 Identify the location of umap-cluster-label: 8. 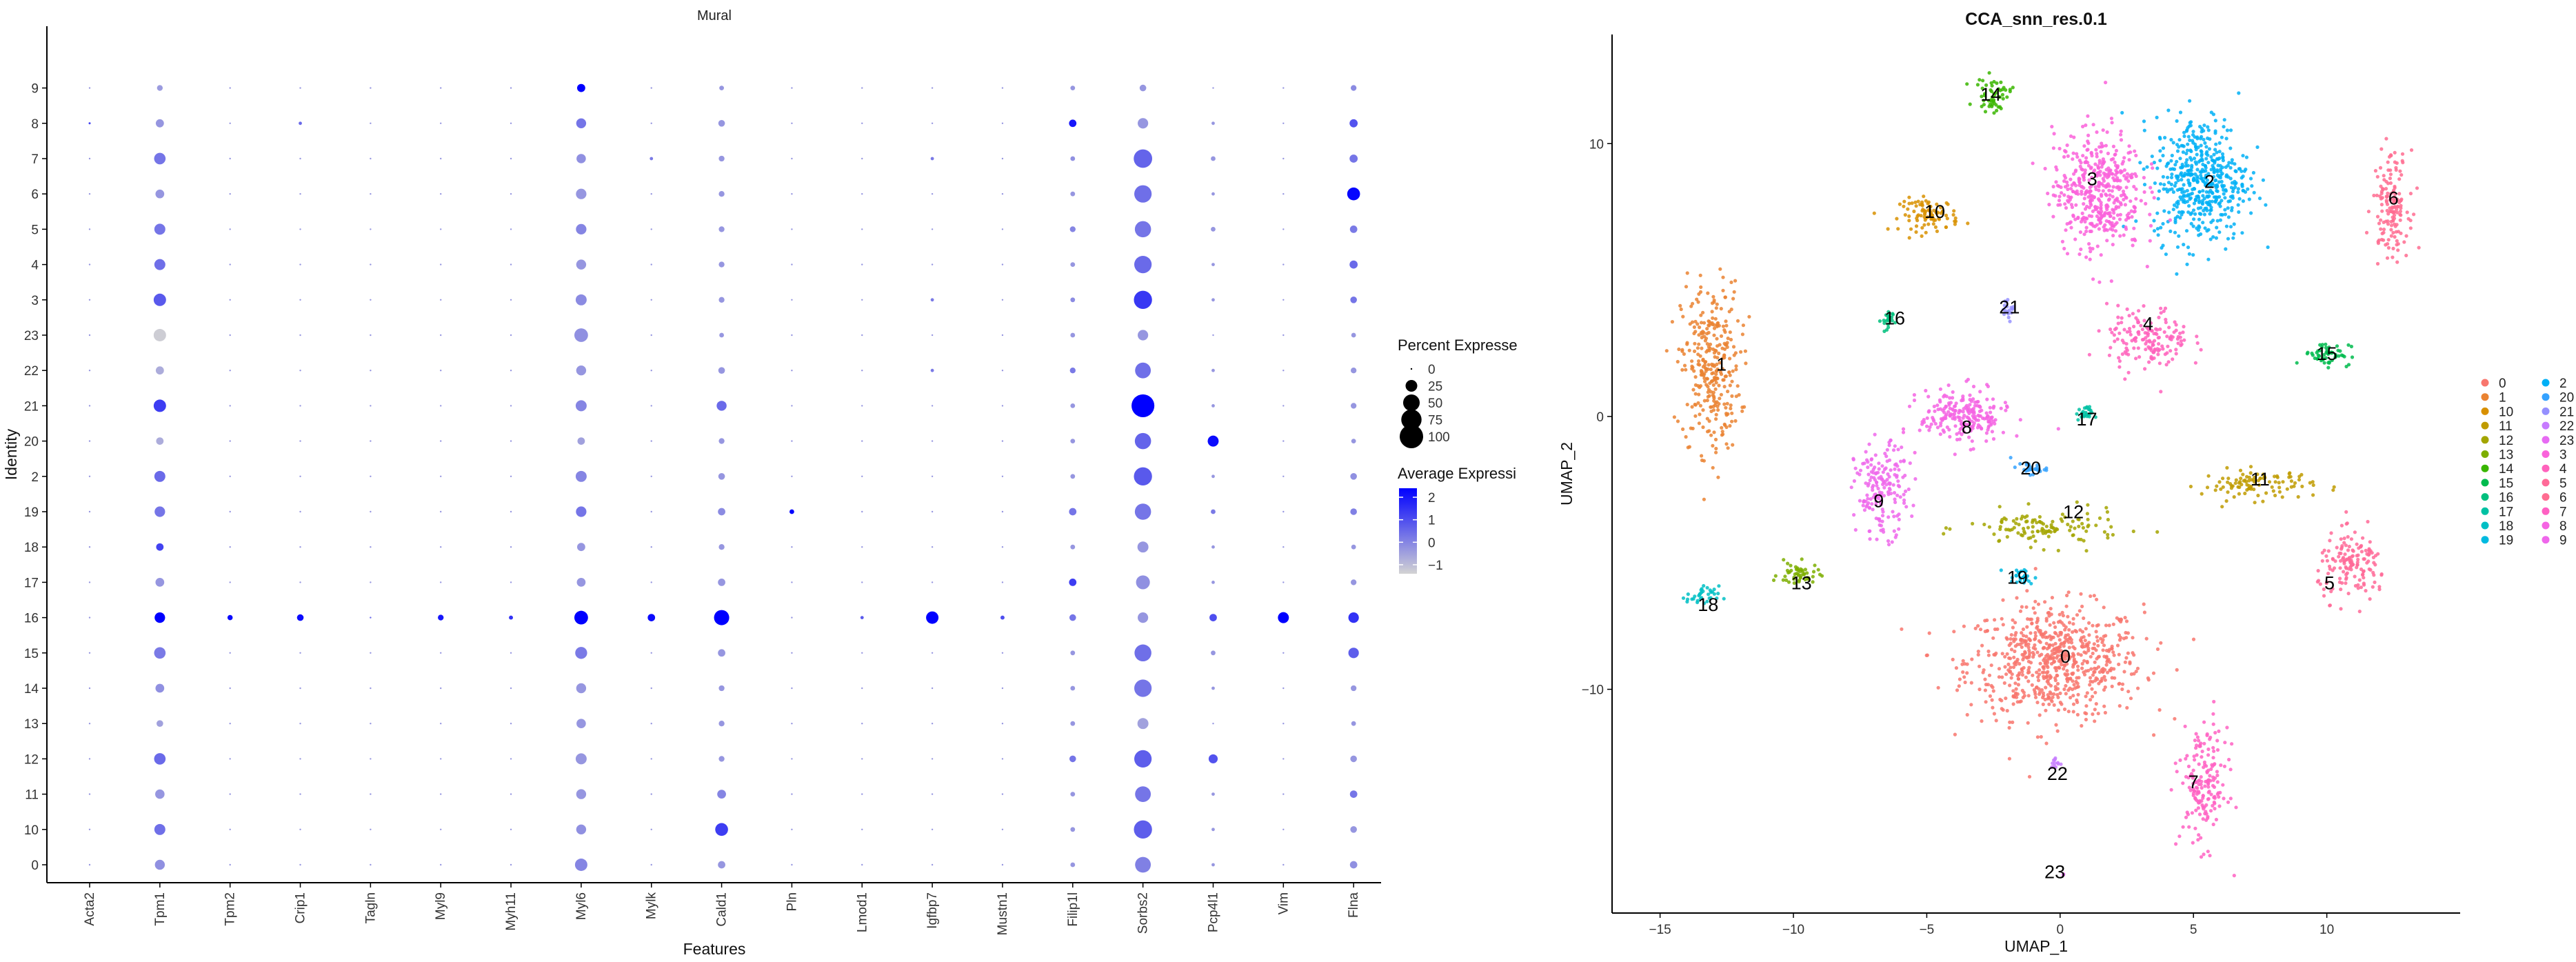
(1967, 428).